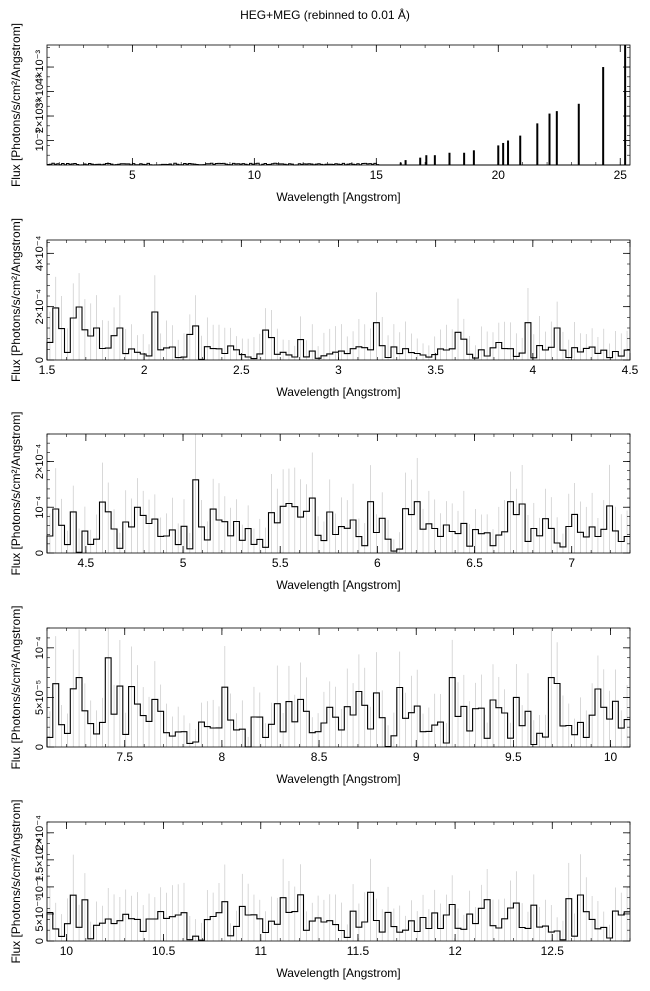  What do you see at coordinates (325, 15) in the screenshot?
I see `figure-title: HEG+MEG (rebinned to 0.01 Å)` at bounding box center [325, 15].